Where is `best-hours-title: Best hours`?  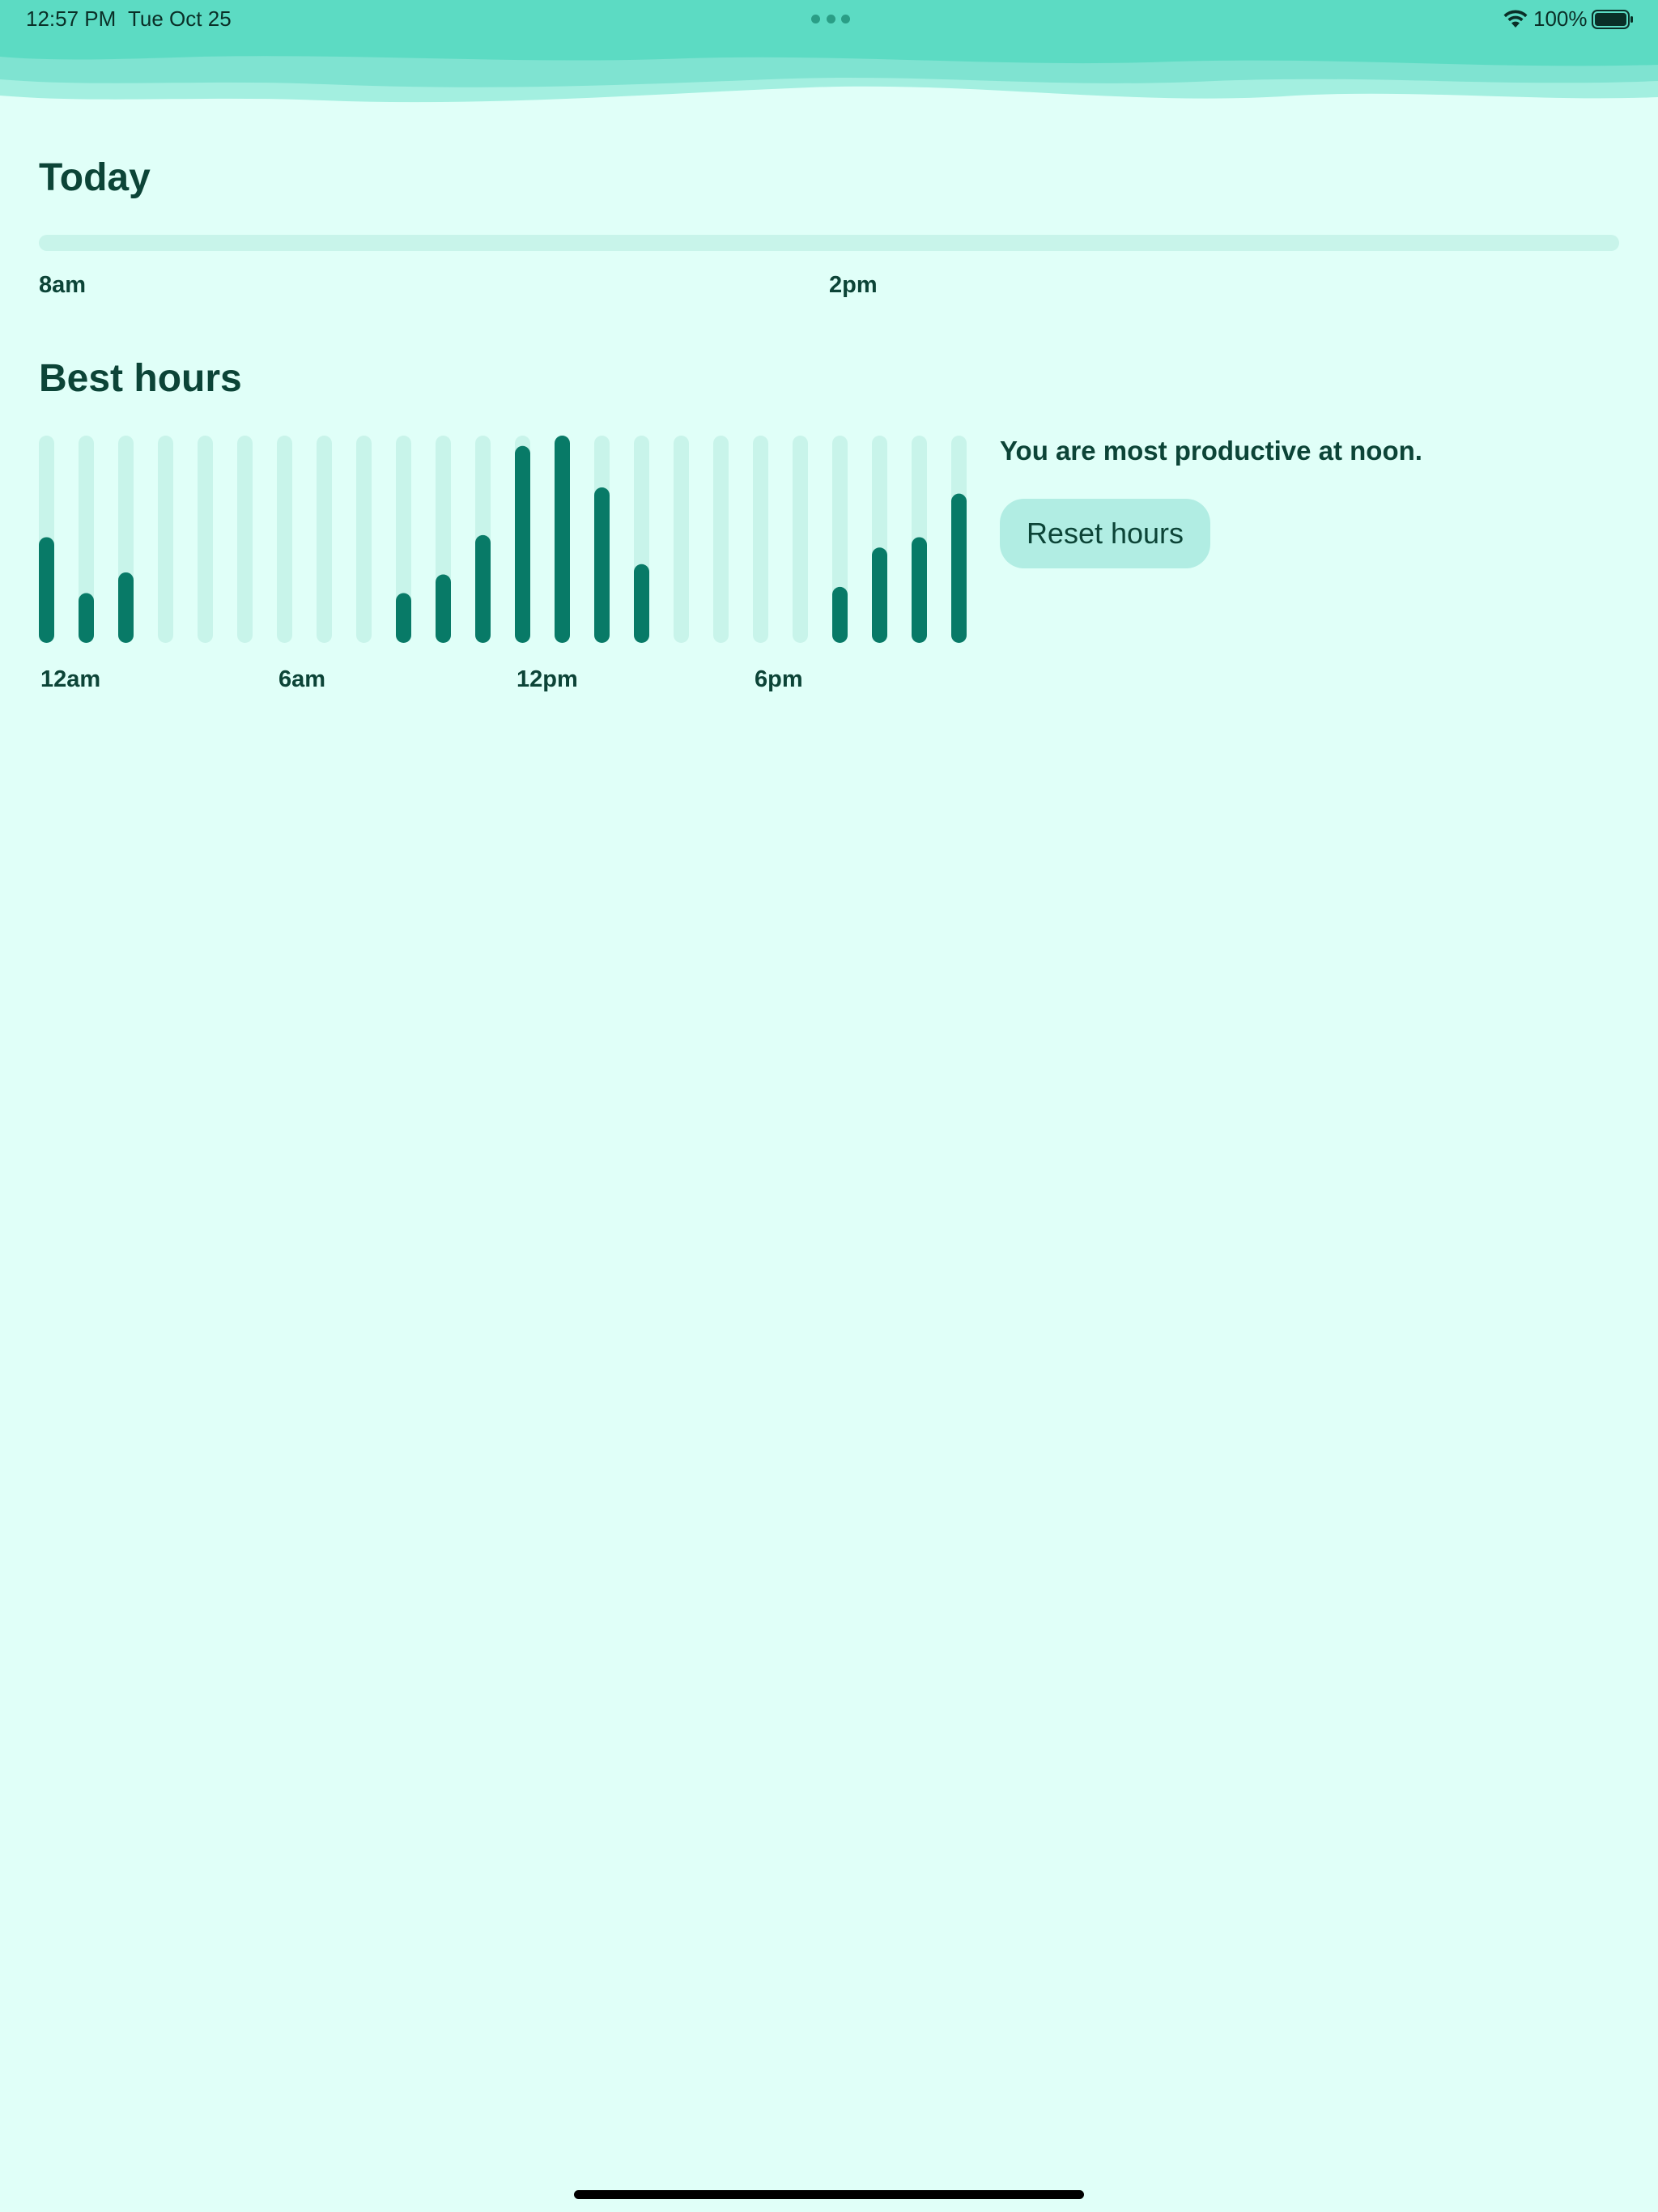
best-hours-title: Best hours is located at coordinates (140, 379).